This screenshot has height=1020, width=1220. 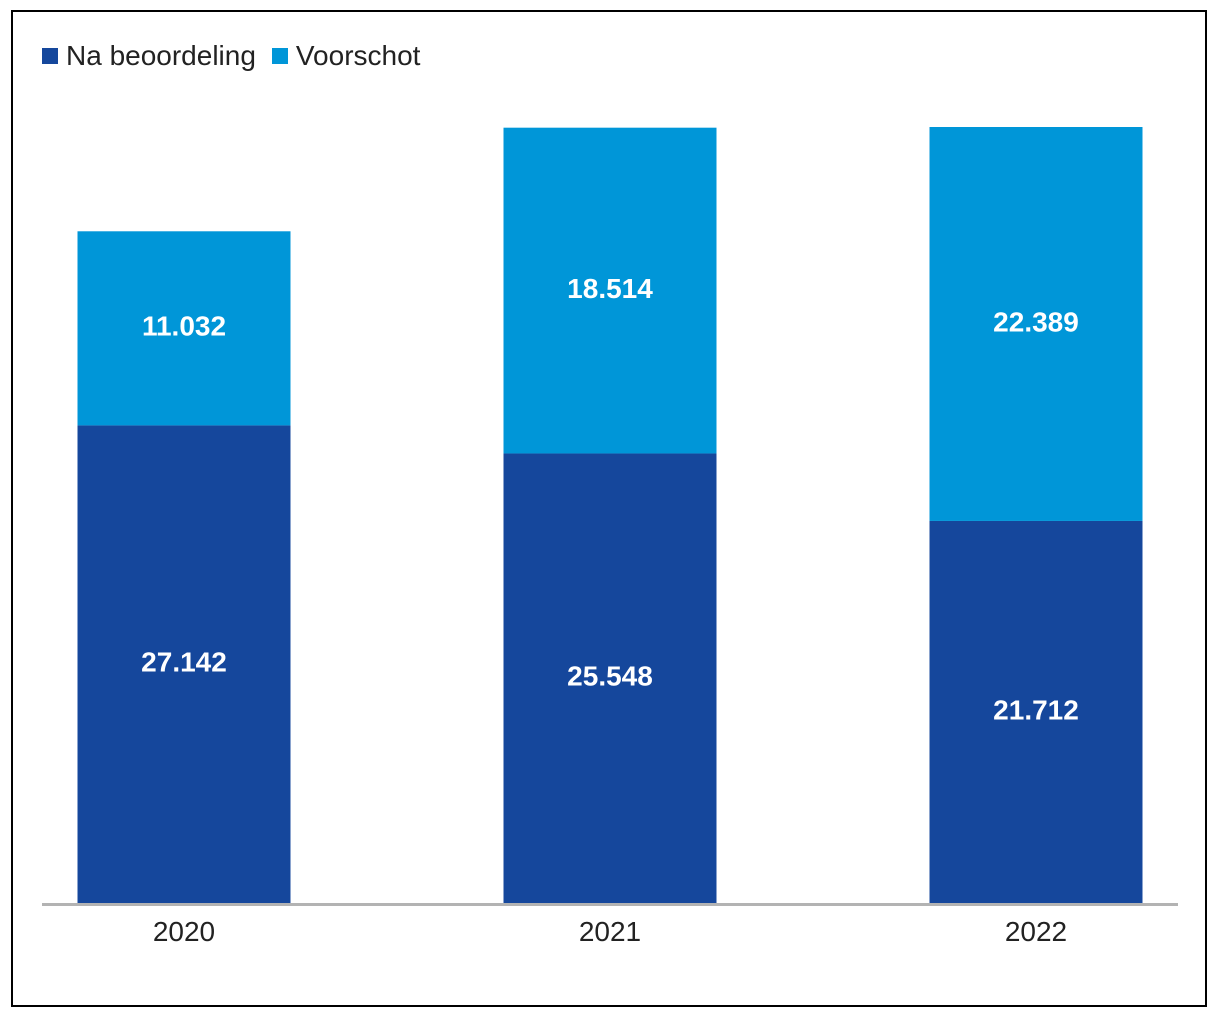 I want to click on x-tick-label-2022: 2022, so click(x=1036, y=931).